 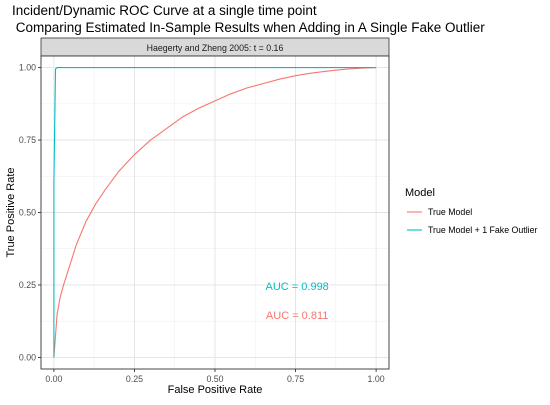 What do you see at coordinates (450, 212) in the screenshot?
I see `legend-label: True Model` at bounding box center [450, 212].